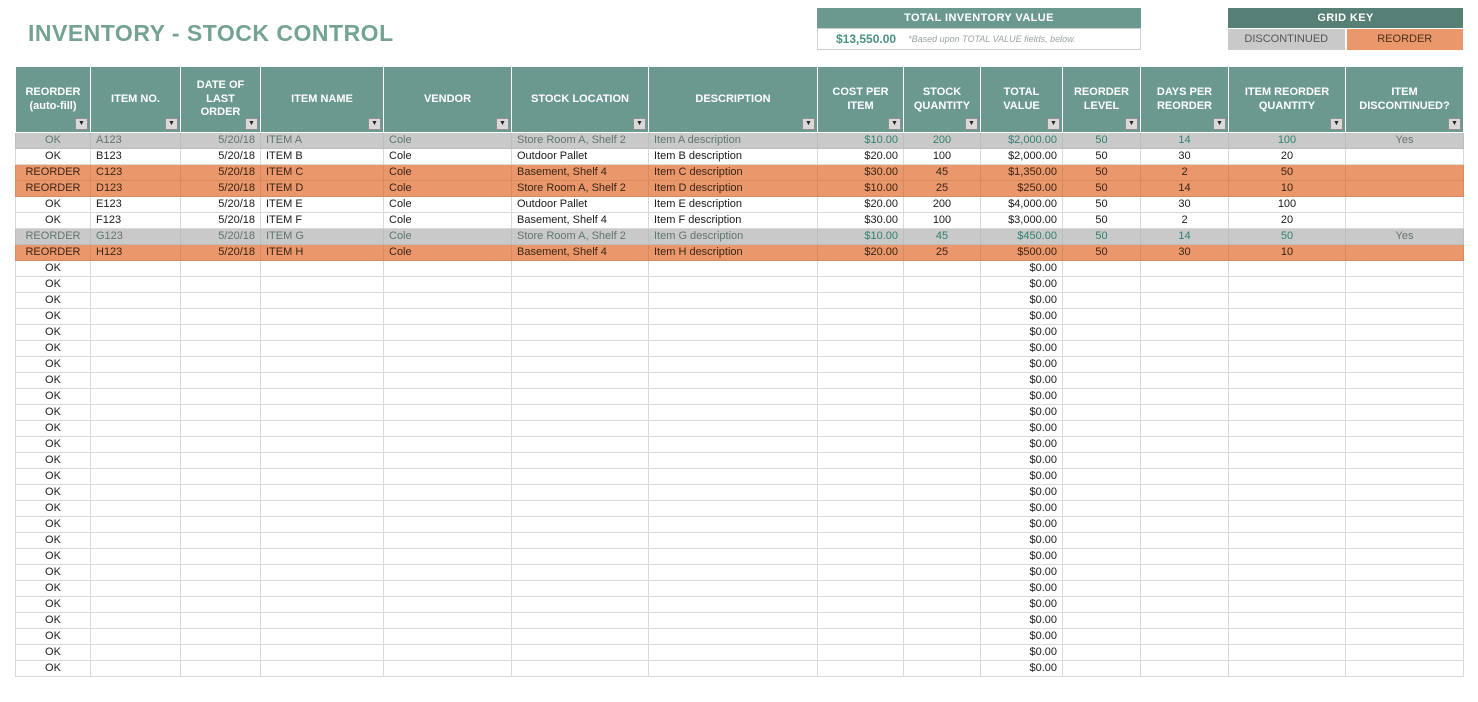 The width and height of the screenshot is (1478, 702). Describe the element at coordinates (580, 172) in the screenshot. I see `cell-stock-location: Basement, Shelf 4` at that location.